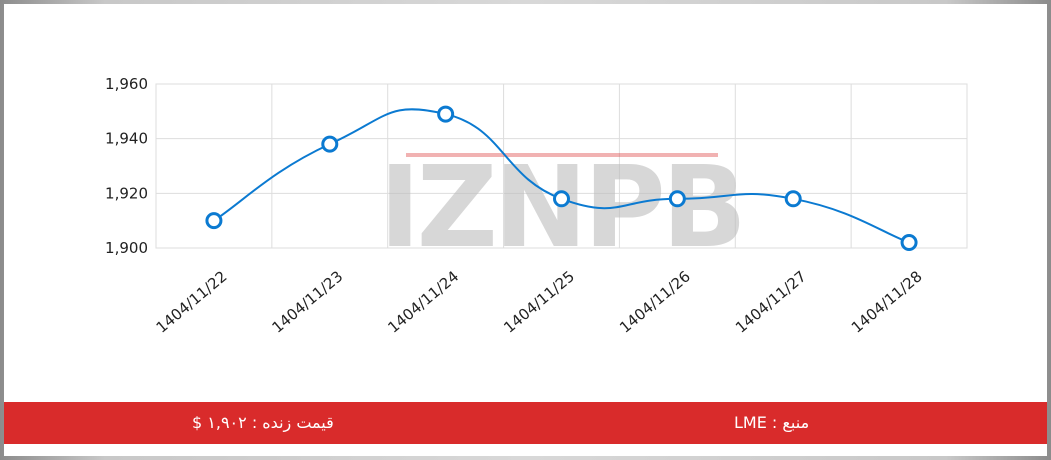 The width and height of the screenshot is (1051, 460). What do you see at coordinates (126, 166) in the screenshot?
I see `y-axis: 1,900 1,920 1,940 1,960` at bounding box center [126, 166].